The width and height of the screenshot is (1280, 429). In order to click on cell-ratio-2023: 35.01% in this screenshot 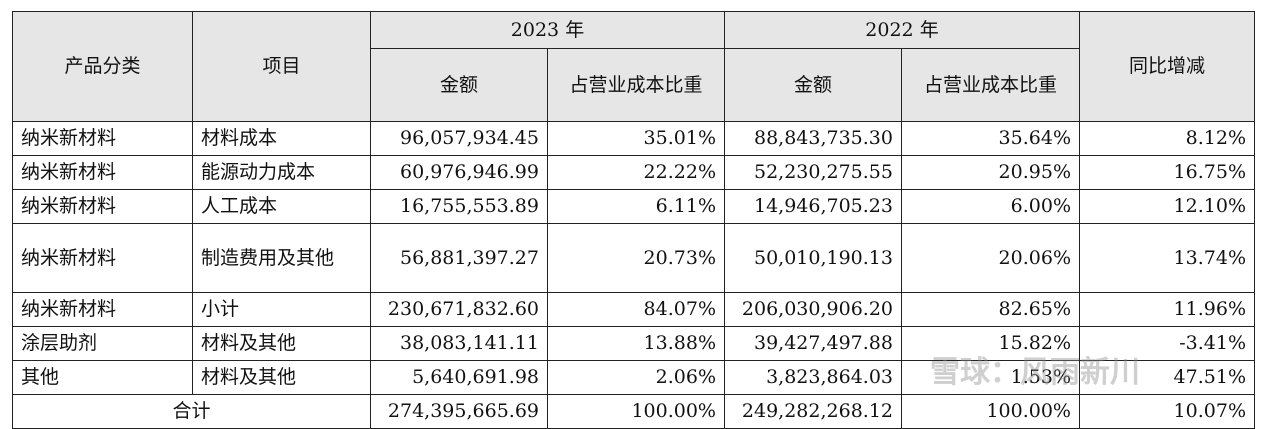, I will do `click(636, 138)`.